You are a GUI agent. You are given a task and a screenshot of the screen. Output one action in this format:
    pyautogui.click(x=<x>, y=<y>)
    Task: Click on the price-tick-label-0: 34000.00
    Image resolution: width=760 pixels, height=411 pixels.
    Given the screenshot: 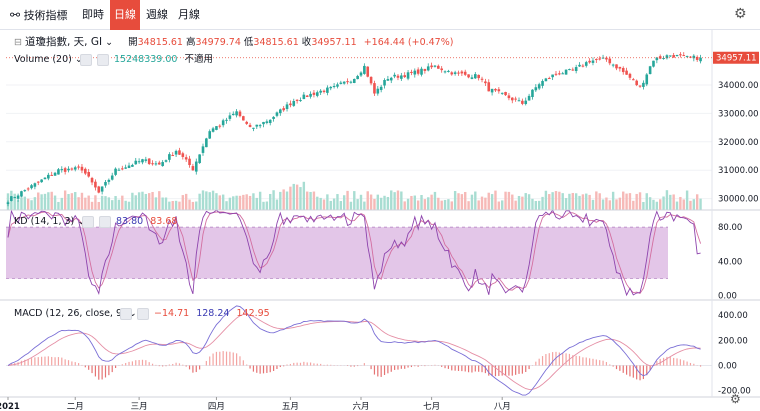 What is the action you would take?
    pyautogui.click(x=738, y=86)
    